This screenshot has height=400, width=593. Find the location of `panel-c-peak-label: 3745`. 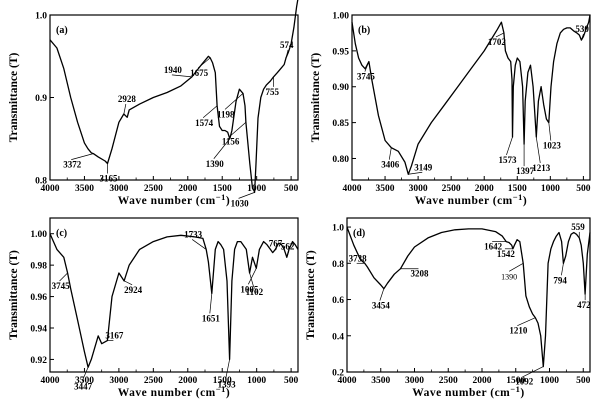

panel-c-peak-label: 3745 is located at coordinates (61, 286).